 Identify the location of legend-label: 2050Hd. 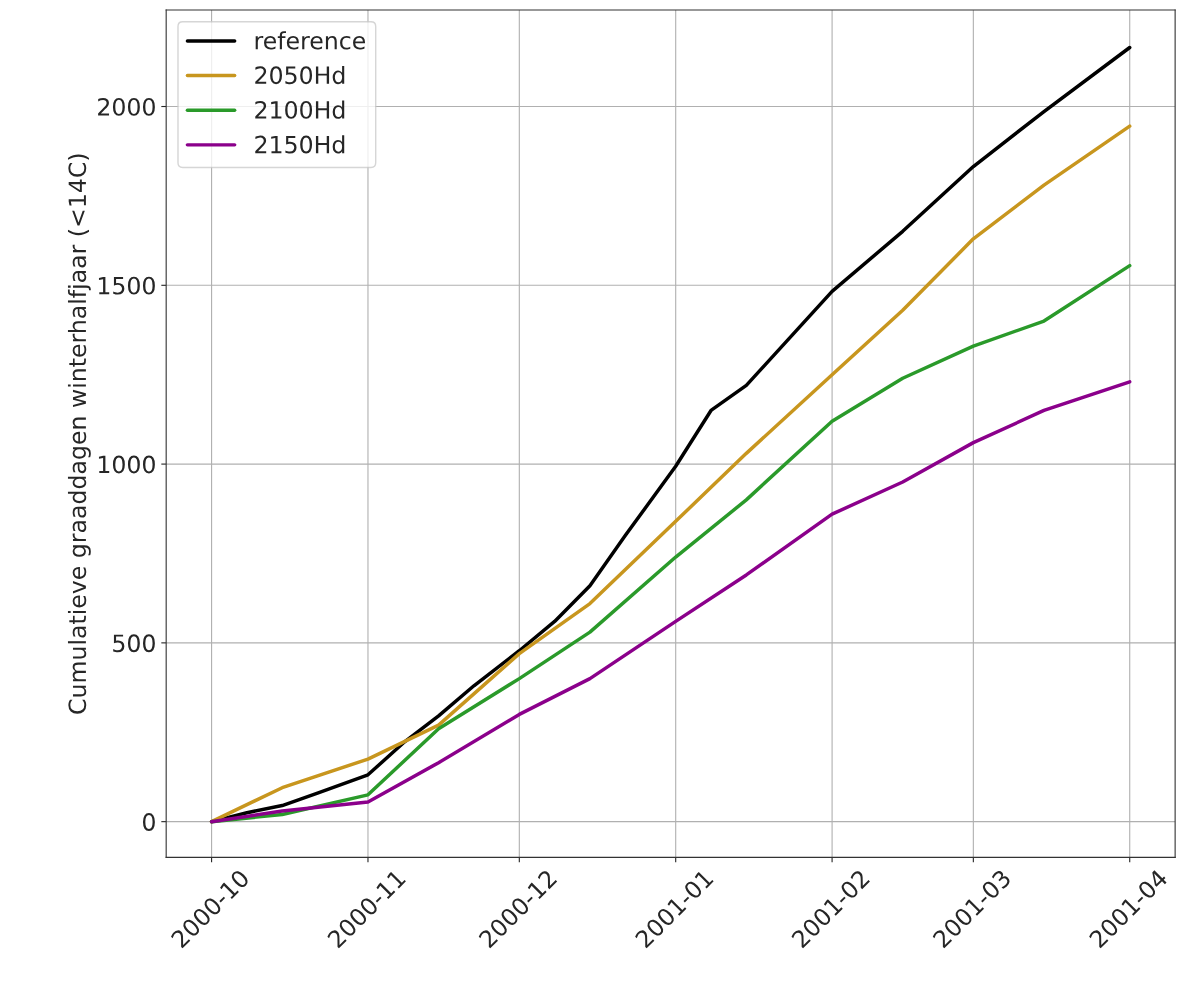
(300, 75).